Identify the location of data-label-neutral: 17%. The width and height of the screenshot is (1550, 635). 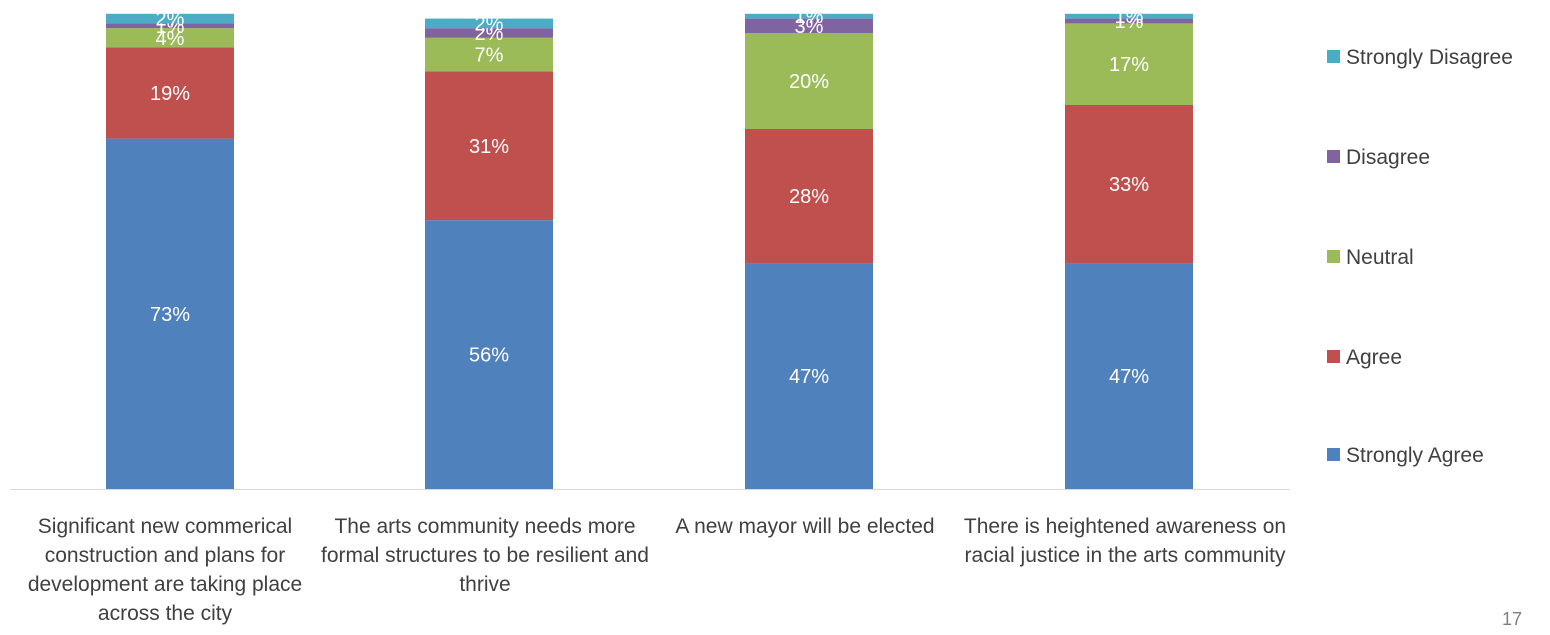
(1129, 65).